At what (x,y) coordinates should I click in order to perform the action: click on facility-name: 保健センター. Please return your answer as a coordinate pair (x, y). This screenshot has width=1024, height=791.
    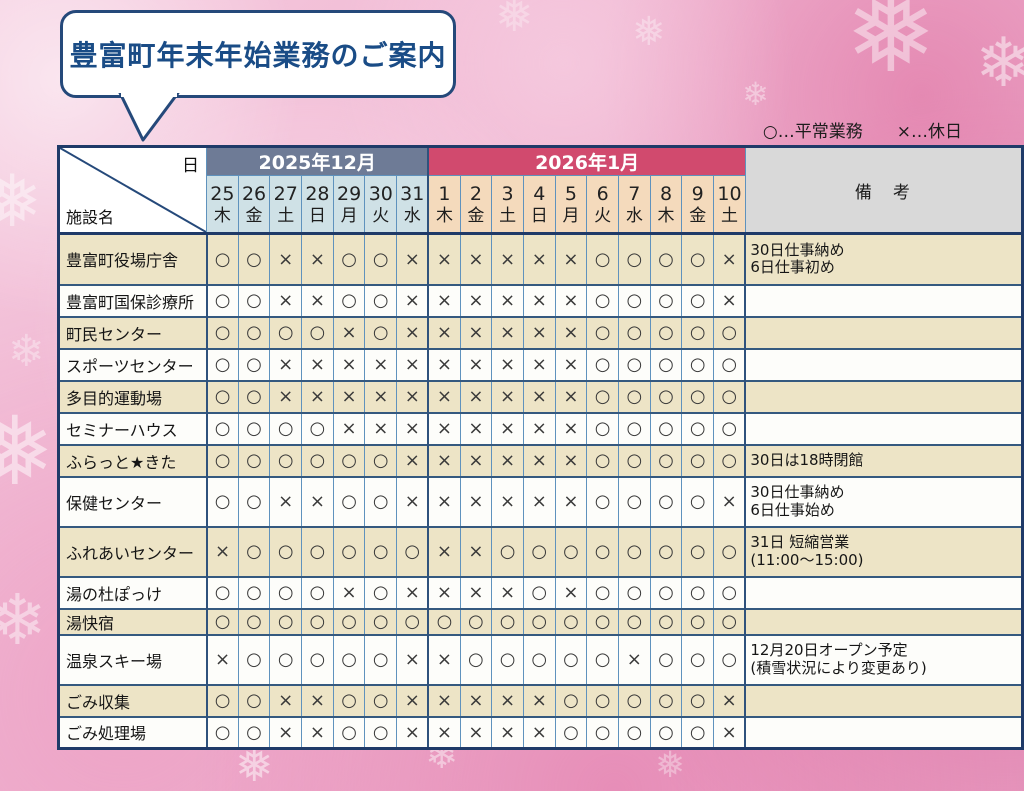
    Looking at the image, I should click on (133, 501).